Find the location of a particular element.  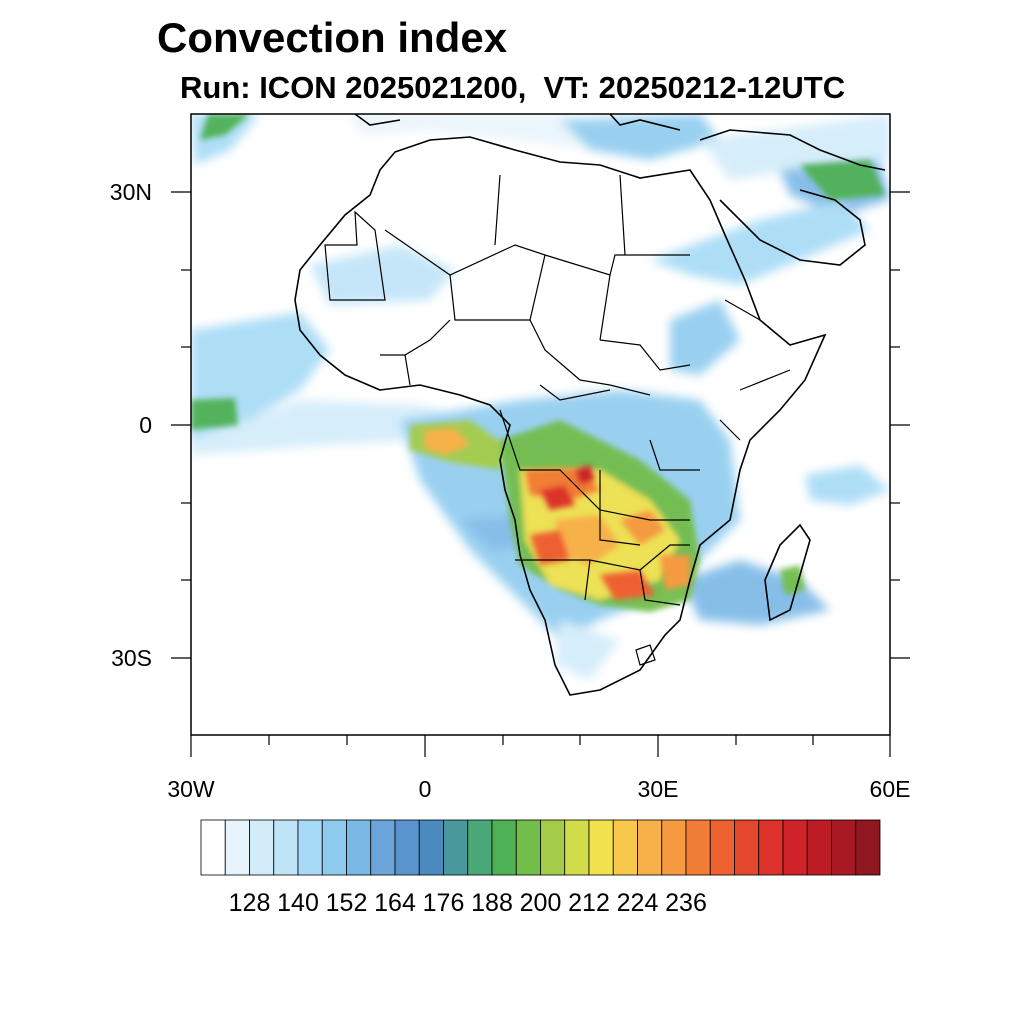

colorbar-label: 176 is located at coordinates (444, 903).